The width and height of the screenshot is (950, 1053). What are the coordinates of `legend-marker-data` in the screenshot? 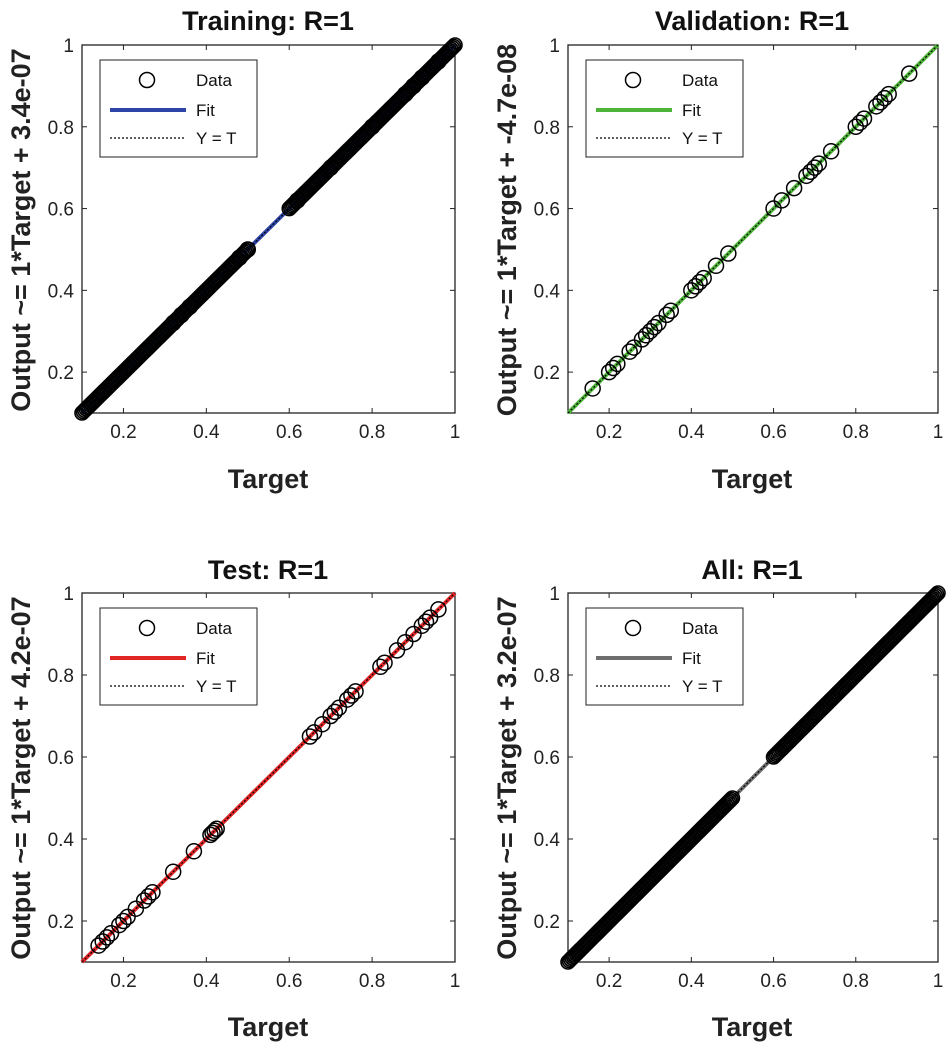 It's located at (633, 628).